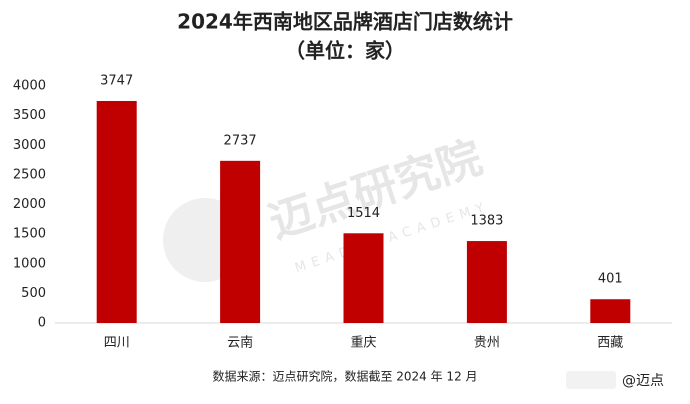 The width and height of the screenshot is (690, 404). I want to click on data-label: 401, so click(610, 279).